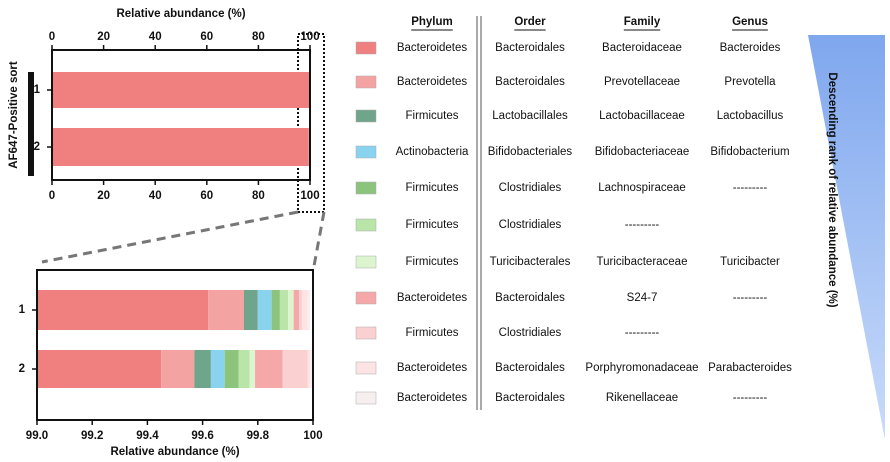 The height and width of the screenshot is (462, 890). What do you see at coordinates (432, 152) in the screenshot?
I see `legend-cell: Actinobacteria` at bounding box center [432, 152].